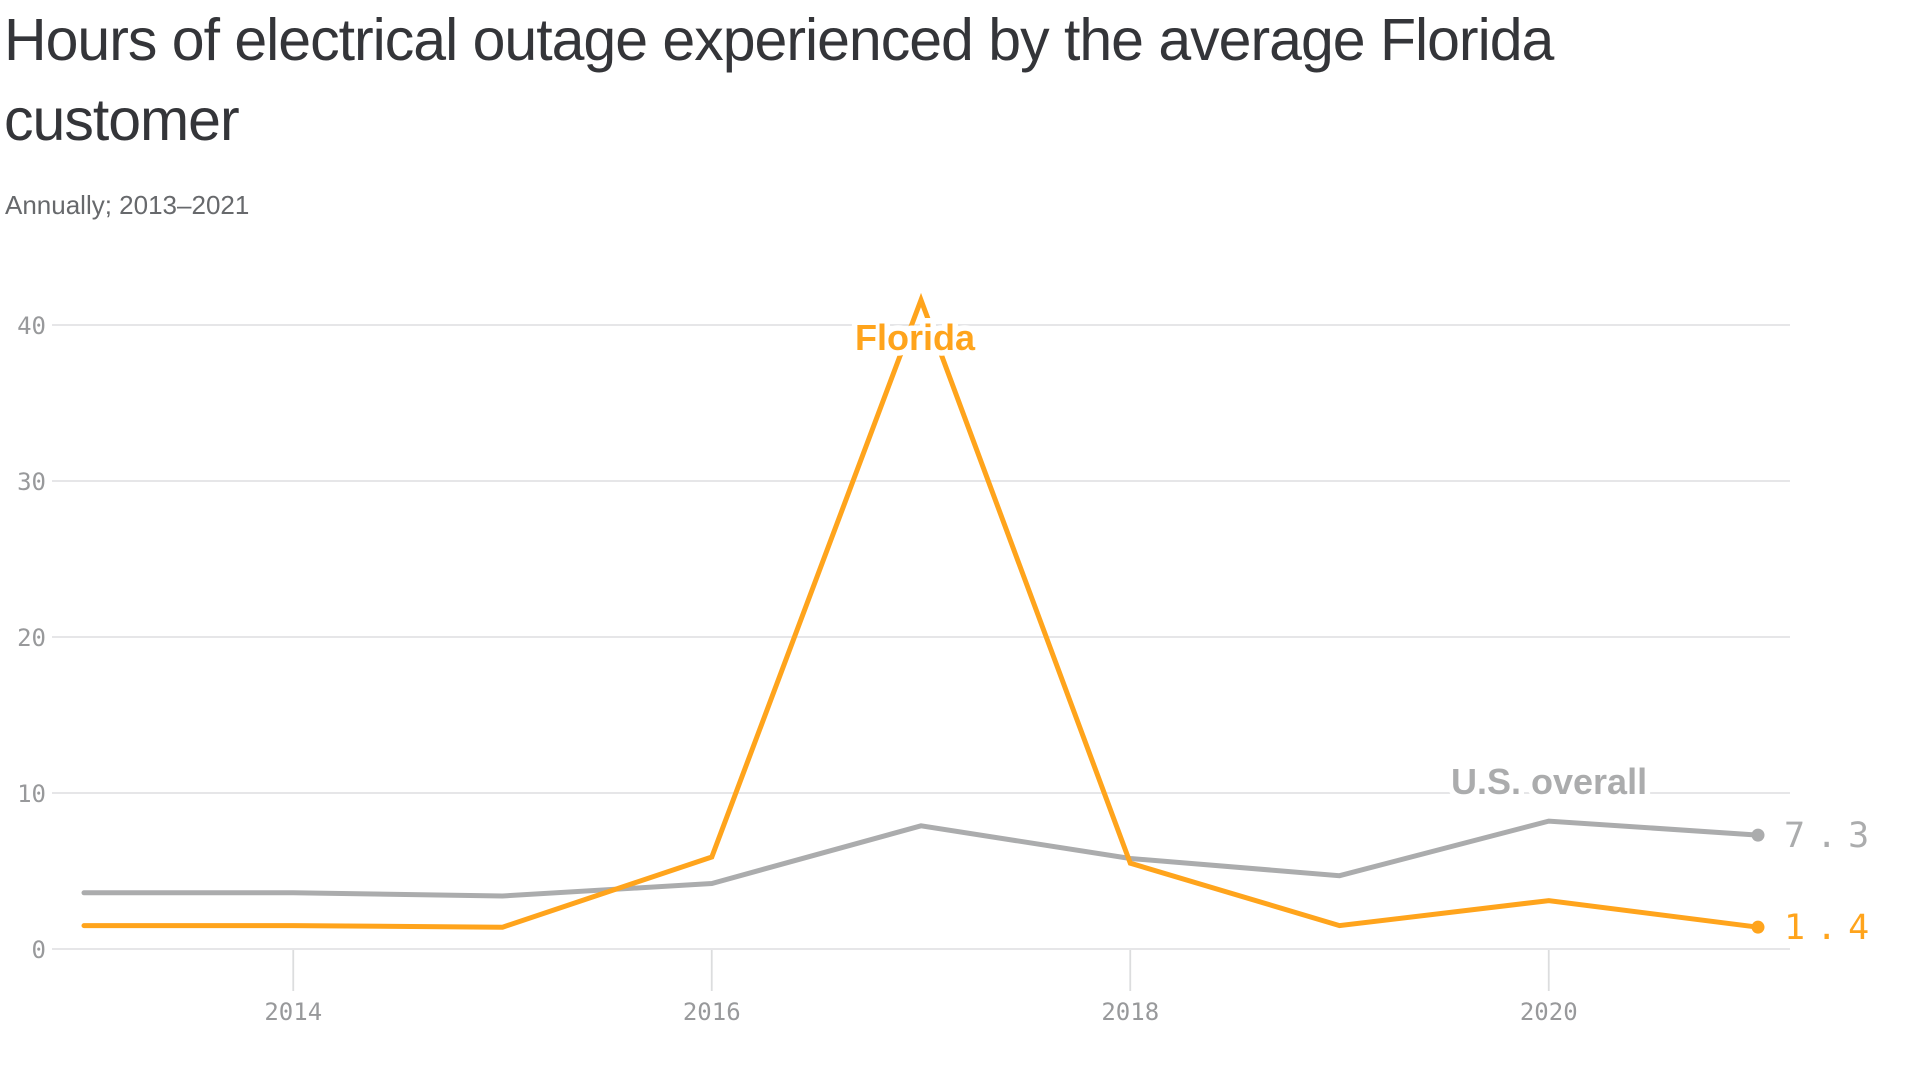 The height and width of the screenshot is (1080, 1920). What do you see at coordinates (122, 120) in the screenshot?
I see `chart-title-line-2: customer` at bounding box center [122, 120].